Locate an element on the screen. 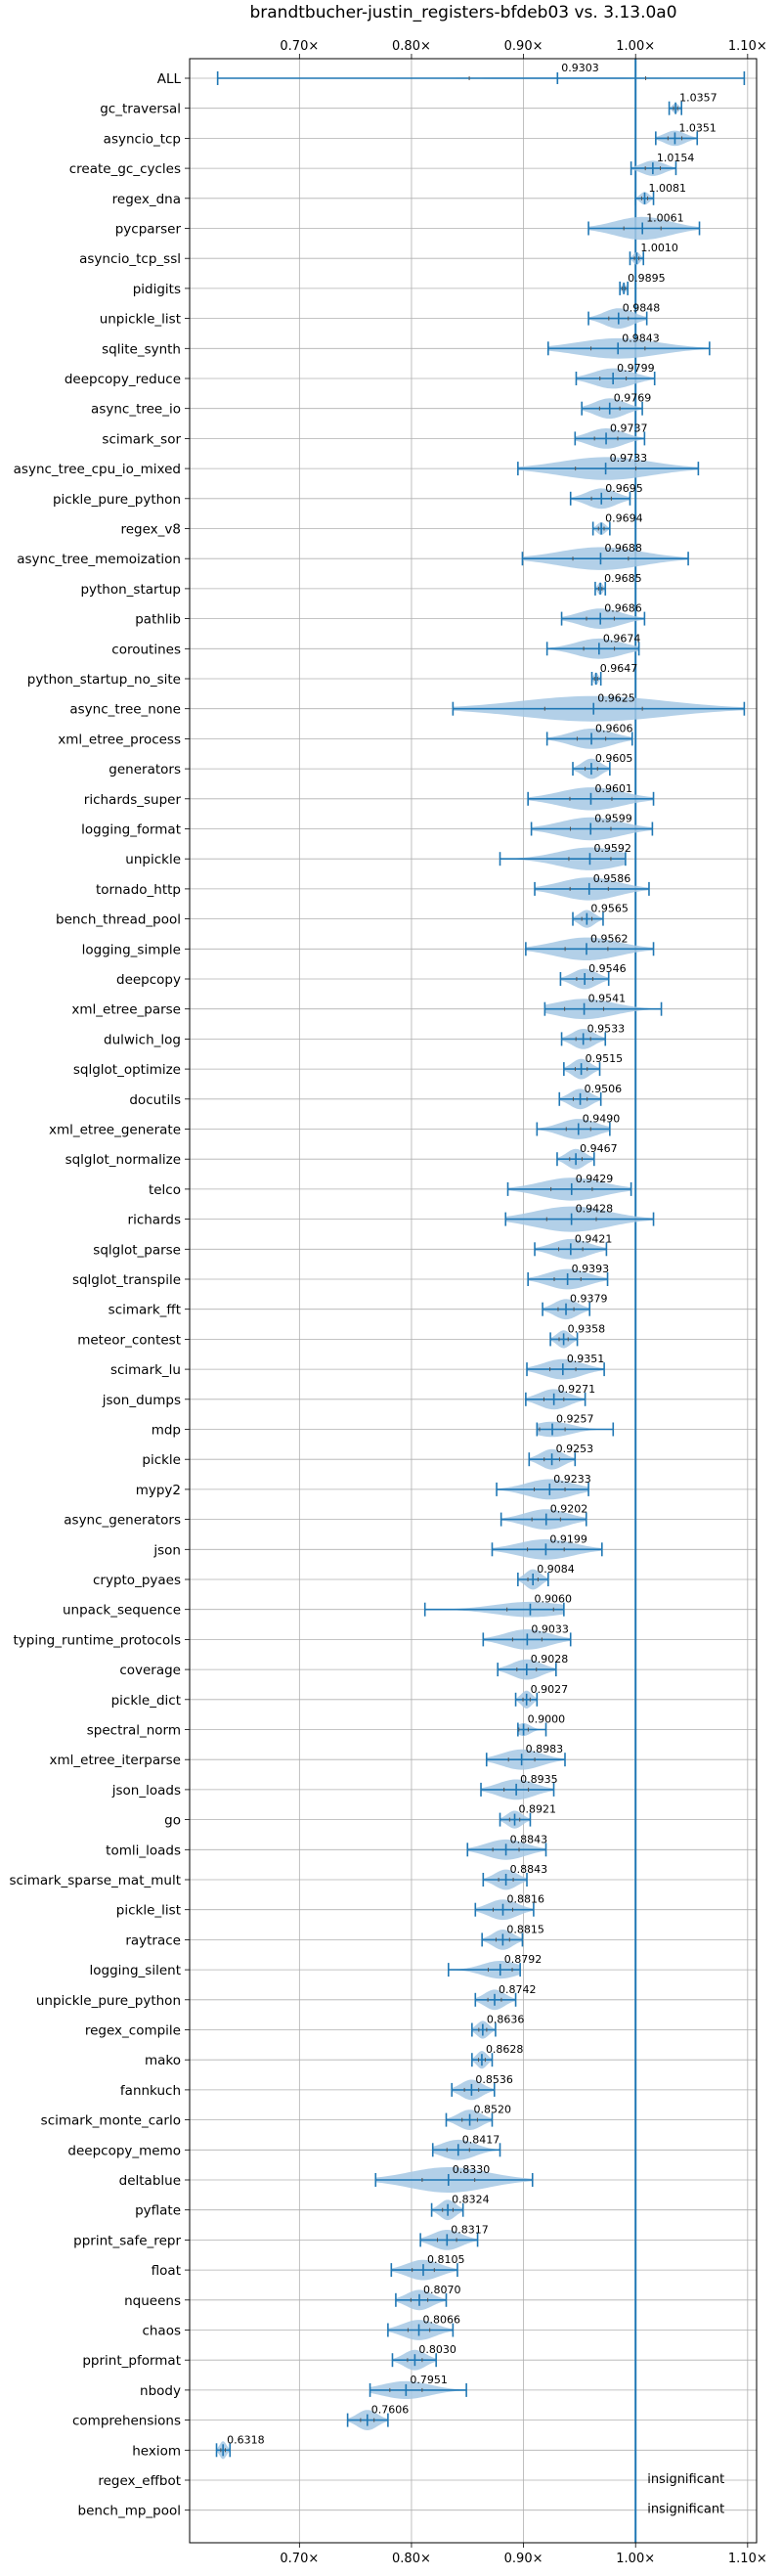  benchmark-label: unpickle_pure_python is located at coordinates (109, 2001).